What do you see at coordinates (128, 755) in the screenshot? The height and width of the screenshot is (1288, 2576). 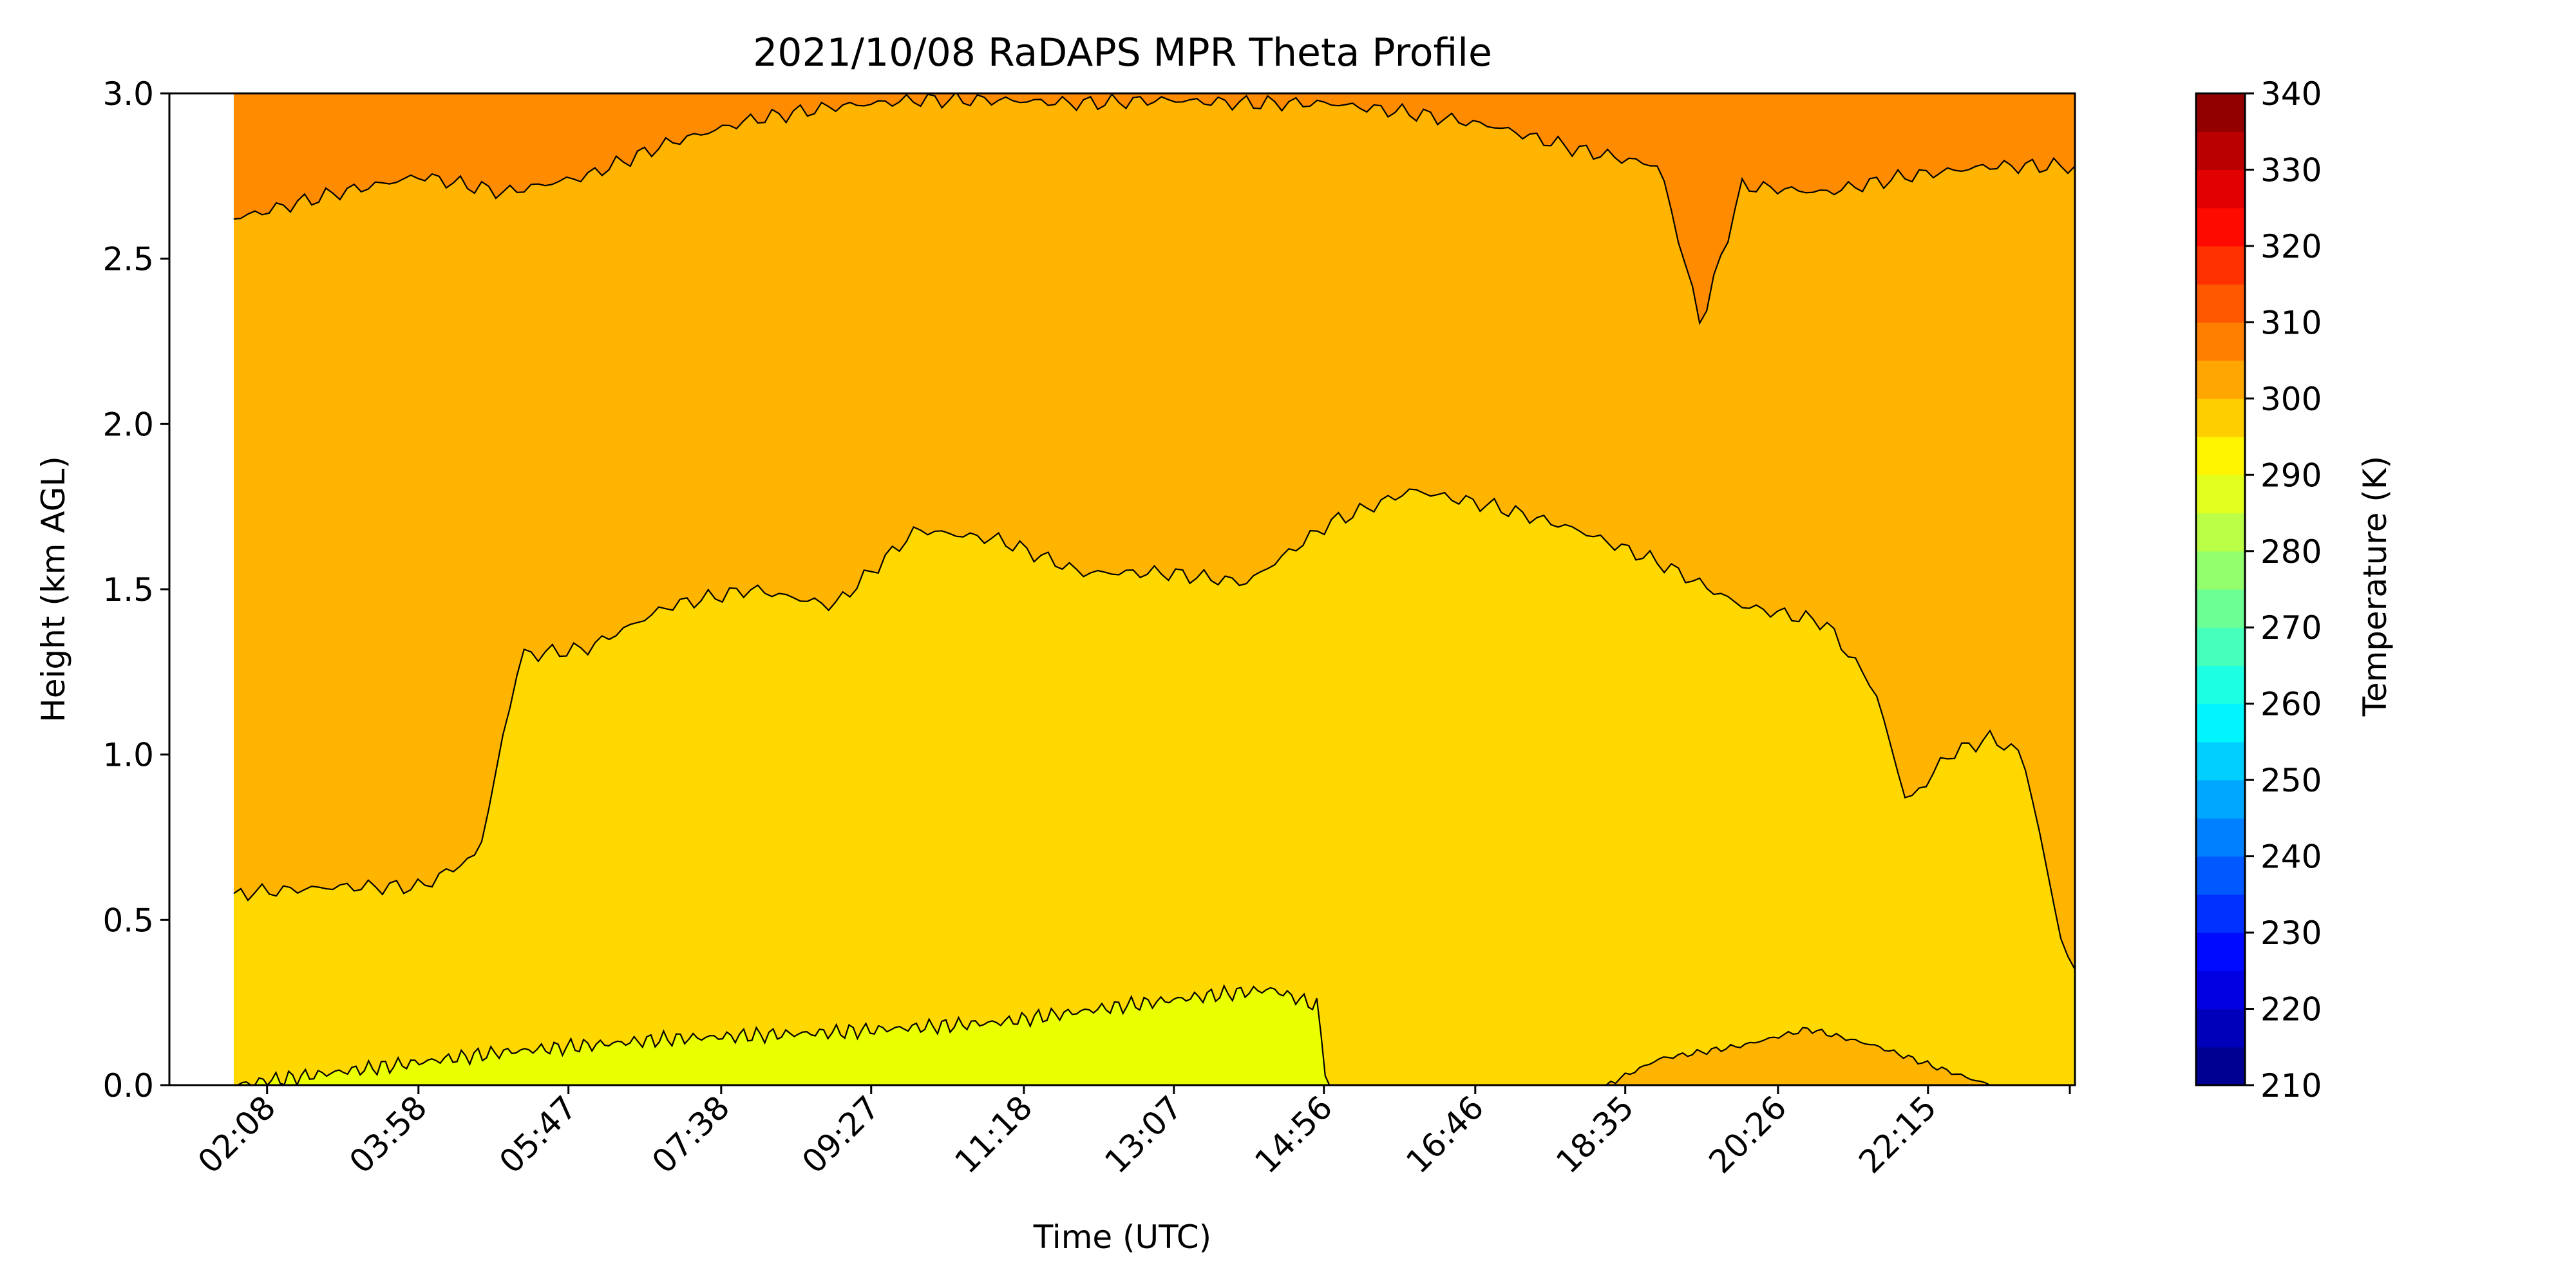 I see `y-tick-label: 1.0` at bounding box center [128, 755].